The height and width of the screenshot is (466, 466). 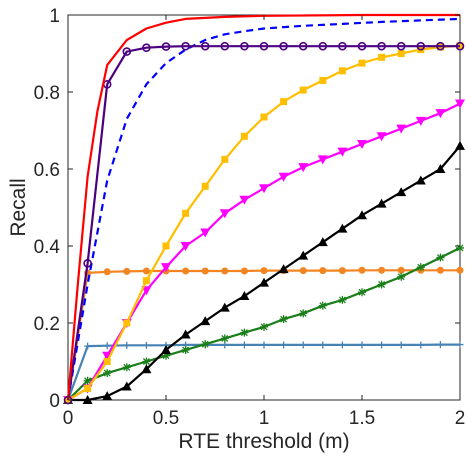 I want to click on y-tick-label: 1, so click(x=54, y=16).